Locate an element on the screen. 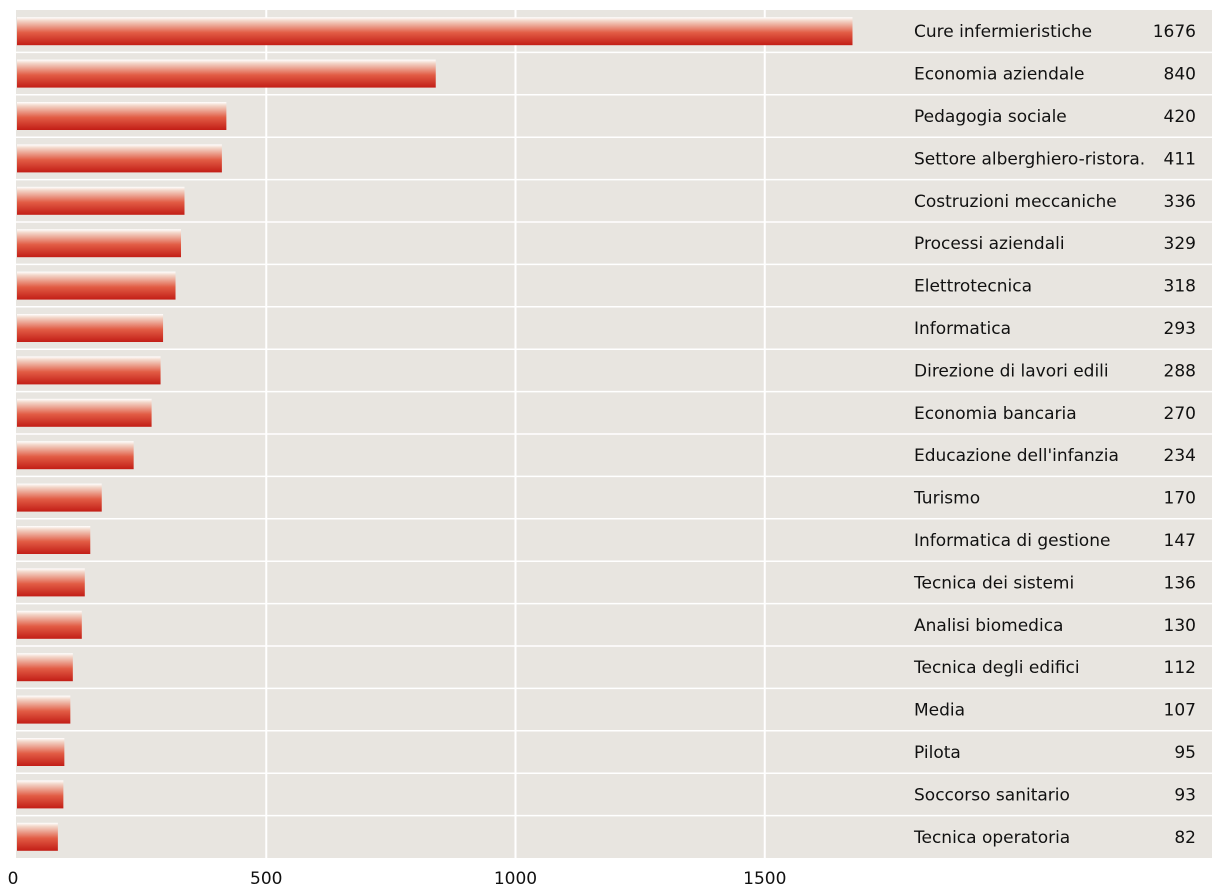  category-label: Informatica is located at coordinates (962, 329).